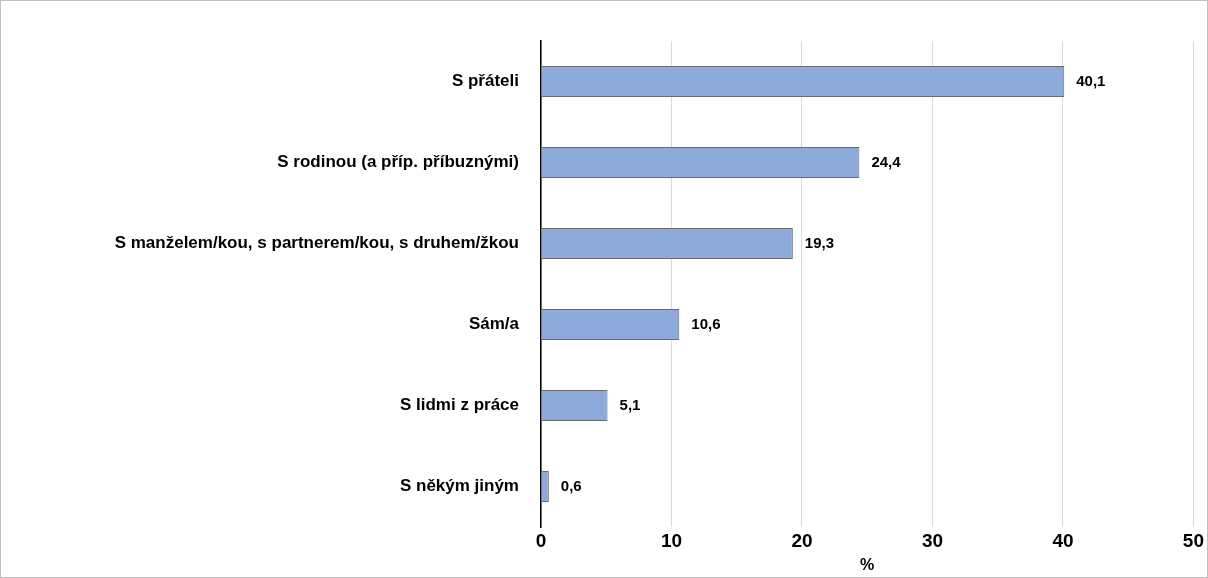 This screenshot has width=1208, height=578. Describe the element at coordinates (886, 161) in the screenshot. I see `data-label: 24,4` at that location.